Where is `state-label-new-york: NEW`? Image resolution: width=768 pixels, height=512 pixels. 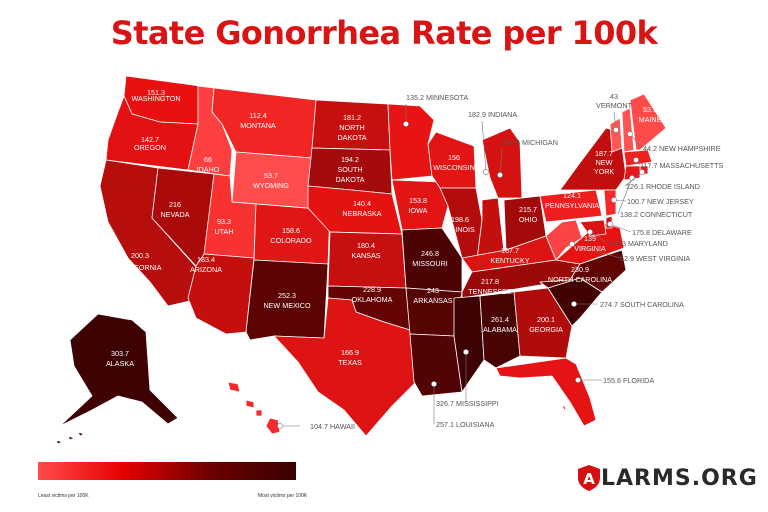
state-label-new-york: NEW is located at coordinates (604, 162).